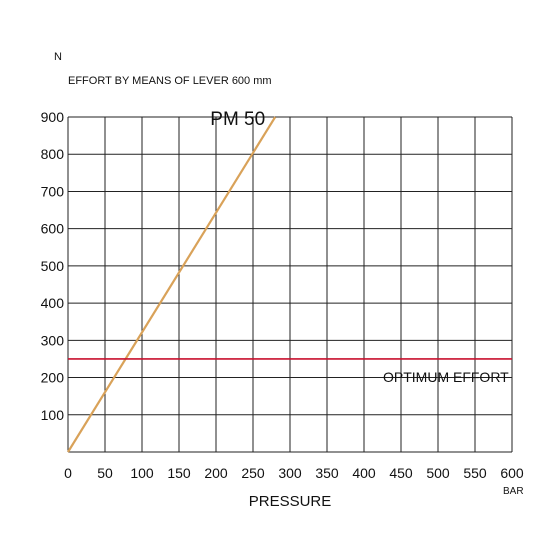 The height and width of the screenshot is (560, 560). Describe the element at coordinates (401, 473) in the screenshot. I see `x-tick-label: 450` at that location.